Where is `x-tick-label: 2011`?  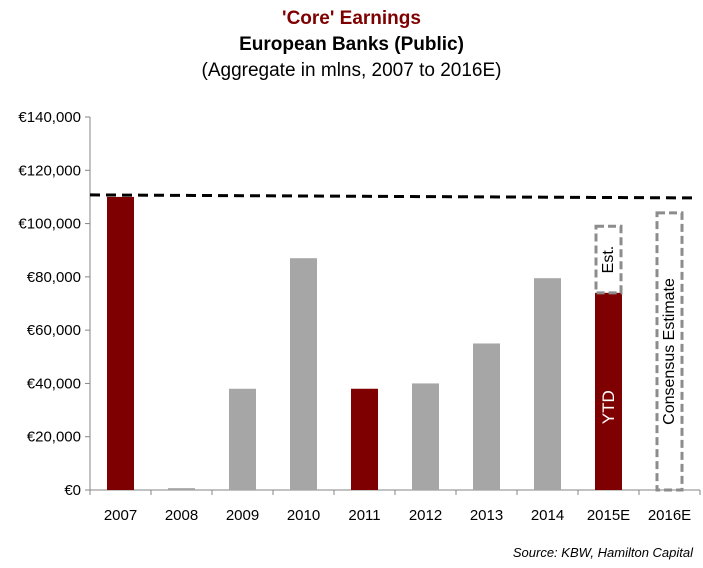 x-tick-label: 2011 is located at coordinates (364, 515).